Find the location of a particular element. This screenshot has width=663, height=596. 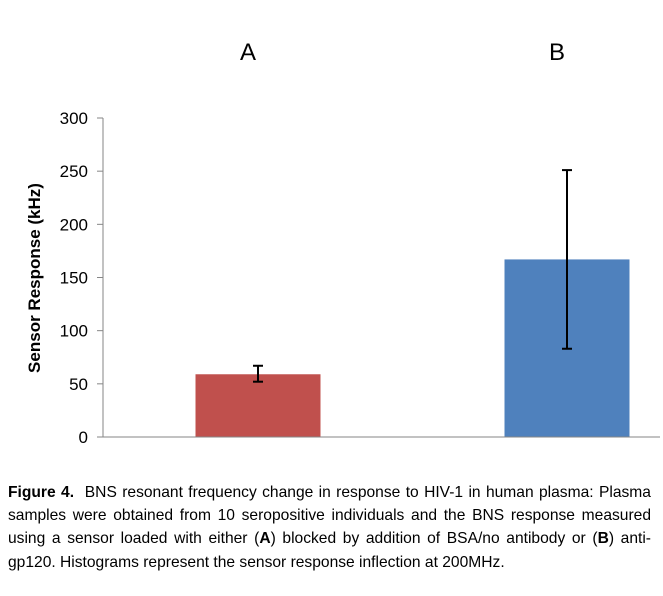

y-axis-ticks: 0 50 100 150 200 250 300 is located at coordinates (81, 278).